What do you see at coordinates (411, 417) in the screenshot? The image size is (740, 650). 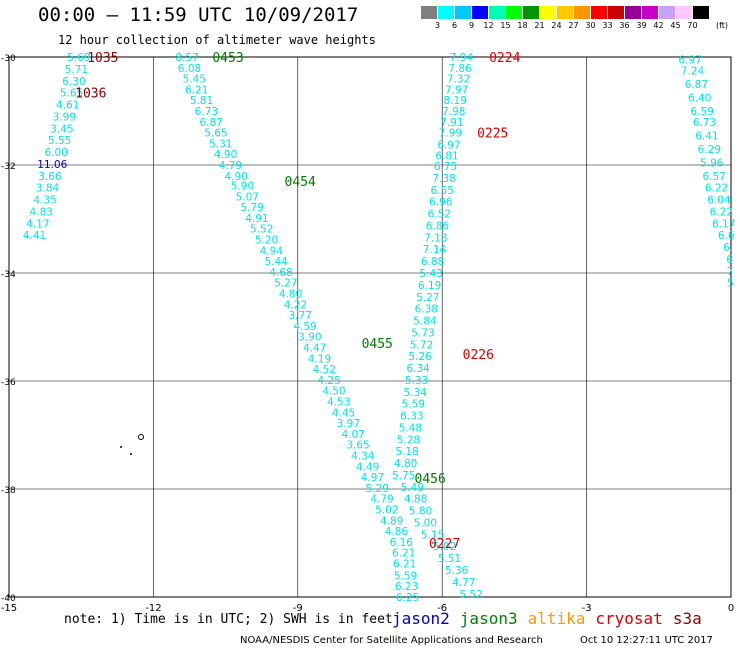 I see `wave-height-value: 6.33` at bounding box center [411, 417].